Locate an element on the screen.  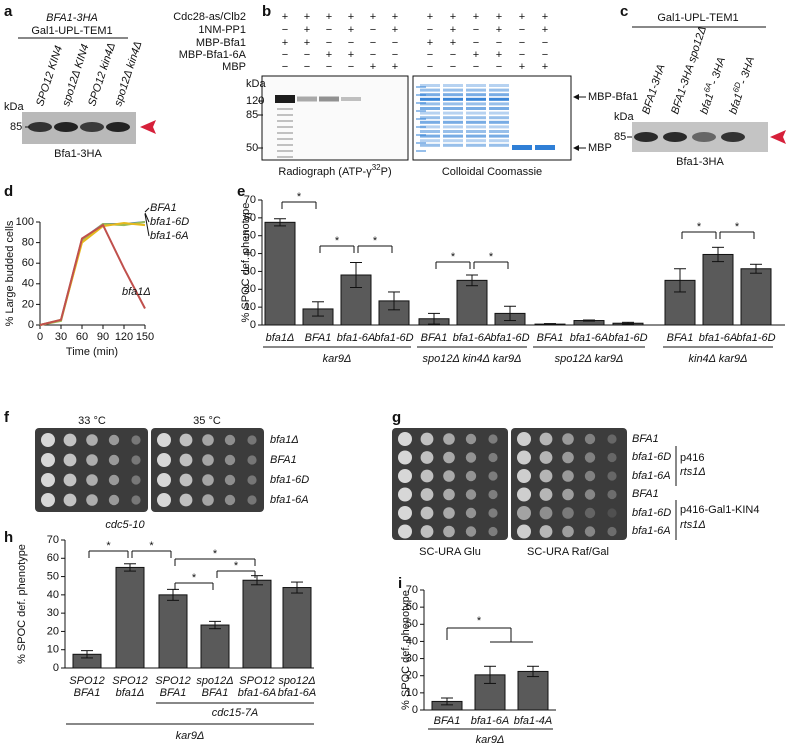
blot-caption: Bfa1-3HA is located at coordinates (78, 154).